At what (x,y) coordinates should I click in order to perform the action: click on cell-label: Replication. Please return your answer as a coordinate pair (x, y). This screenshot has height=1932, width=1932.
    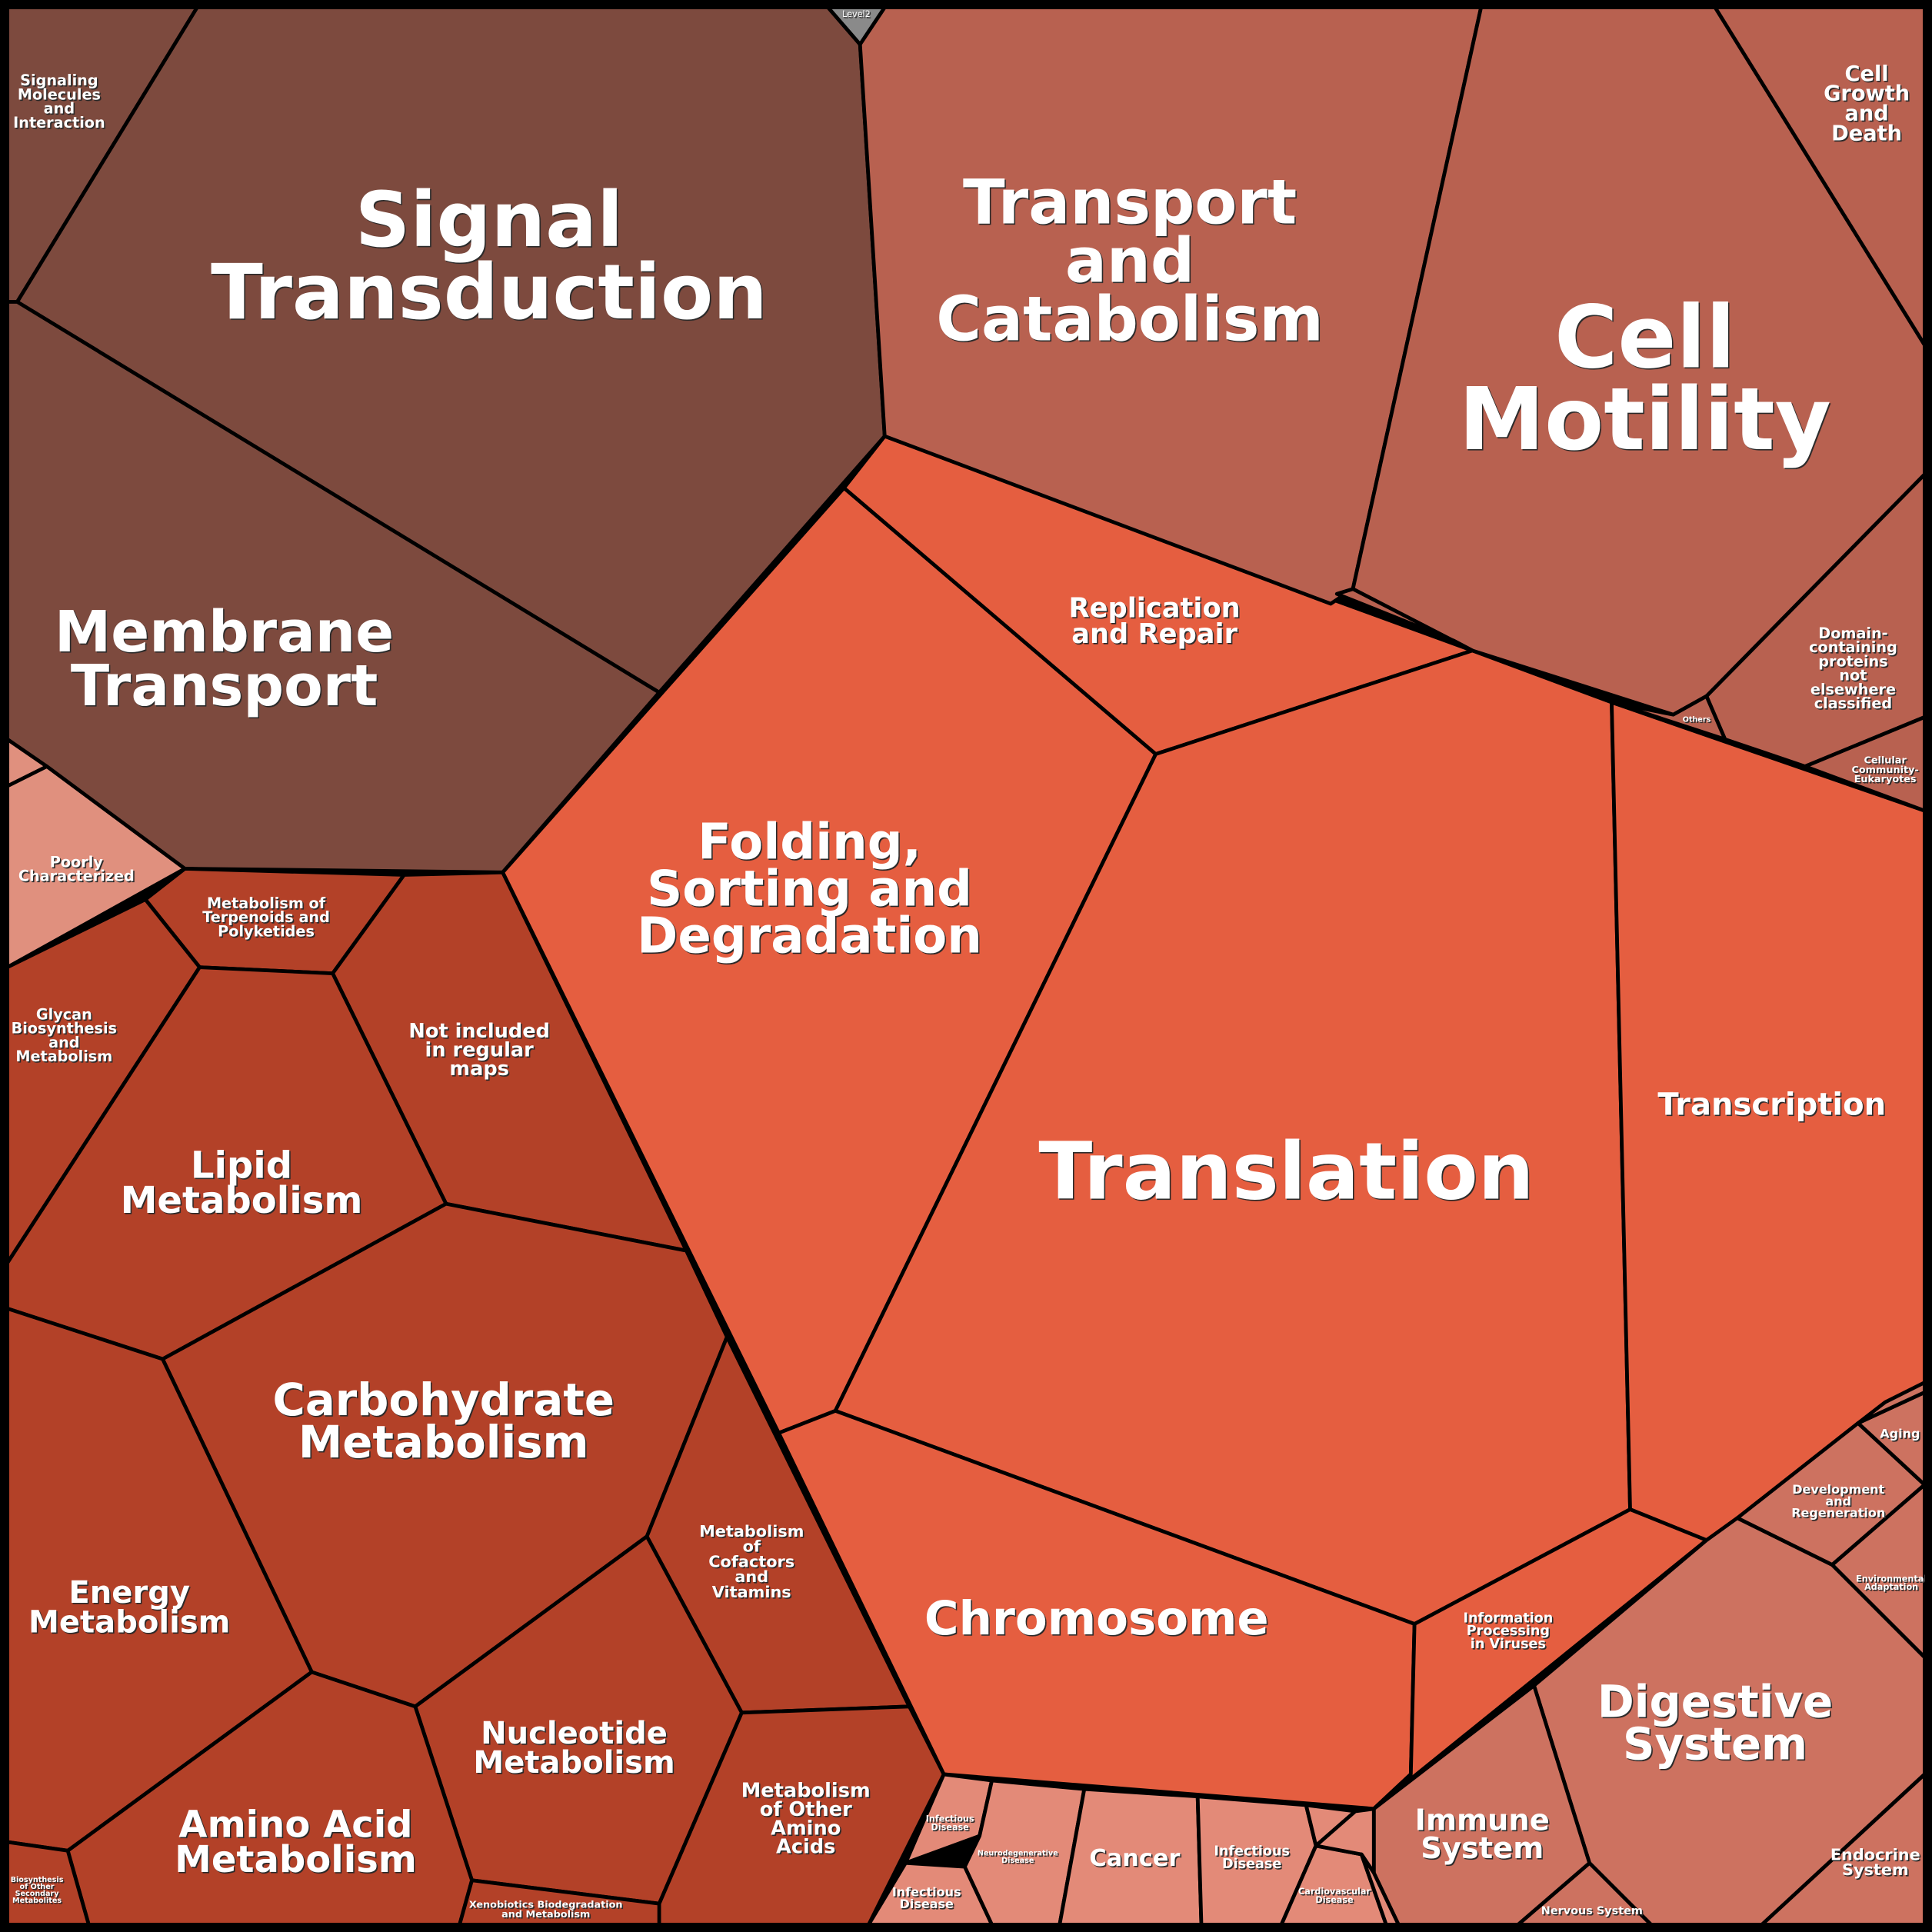
    Looking at the image, I should click on (1154, 608).